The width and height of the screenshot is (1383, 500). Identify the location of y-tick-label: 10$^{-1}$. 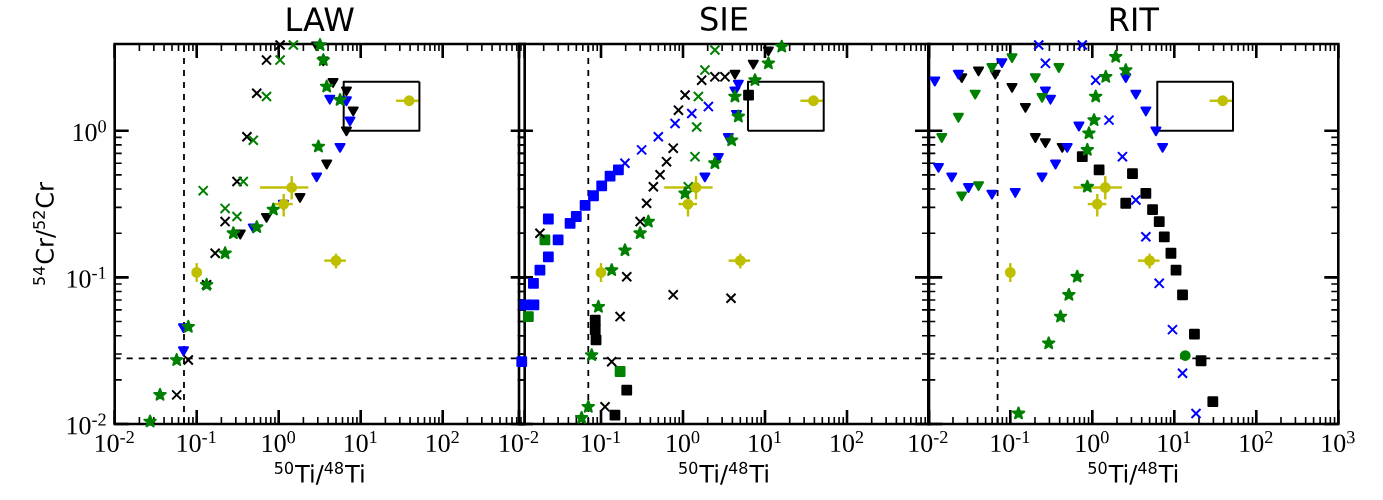
(86, 277).